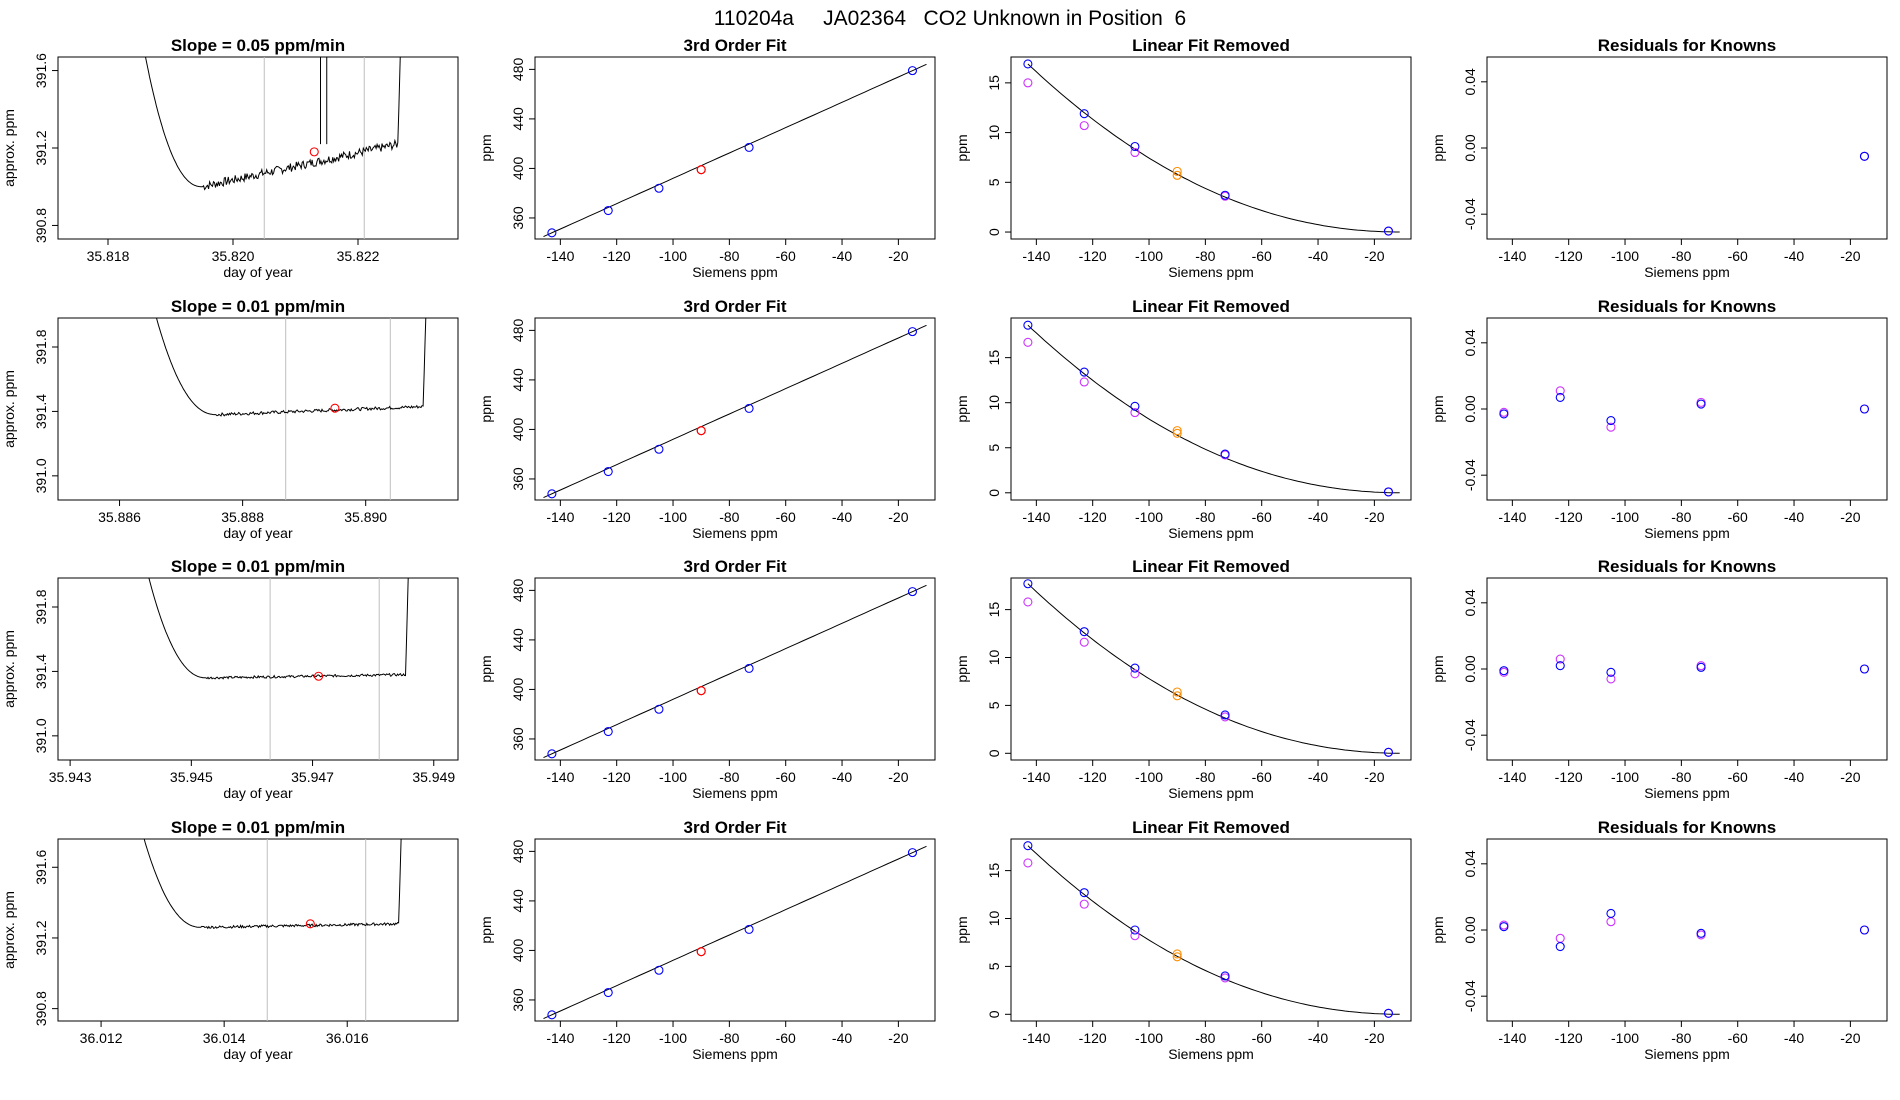 The image size is (1900, 1100). I want to click on linear-y-tick-label: 15, so click(994, 358).